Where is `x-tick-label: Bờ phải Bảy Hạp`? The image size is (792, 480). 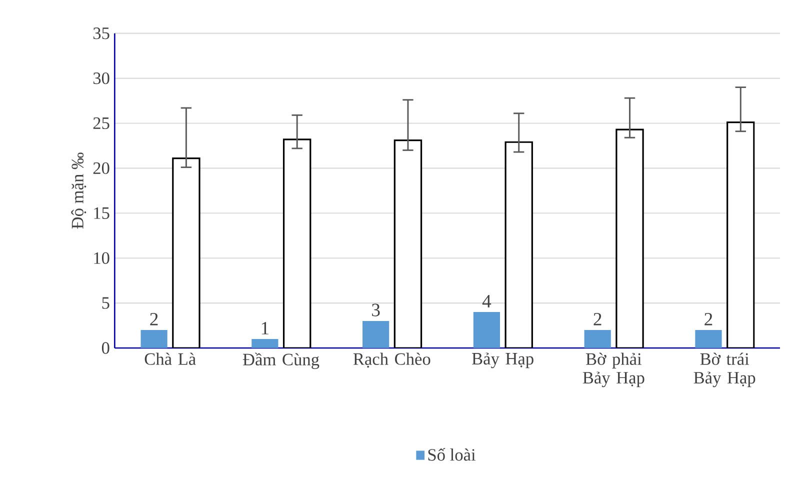
x-tick-label: Bờ phải Bảy Hạp is located at coordinates (613, 370).